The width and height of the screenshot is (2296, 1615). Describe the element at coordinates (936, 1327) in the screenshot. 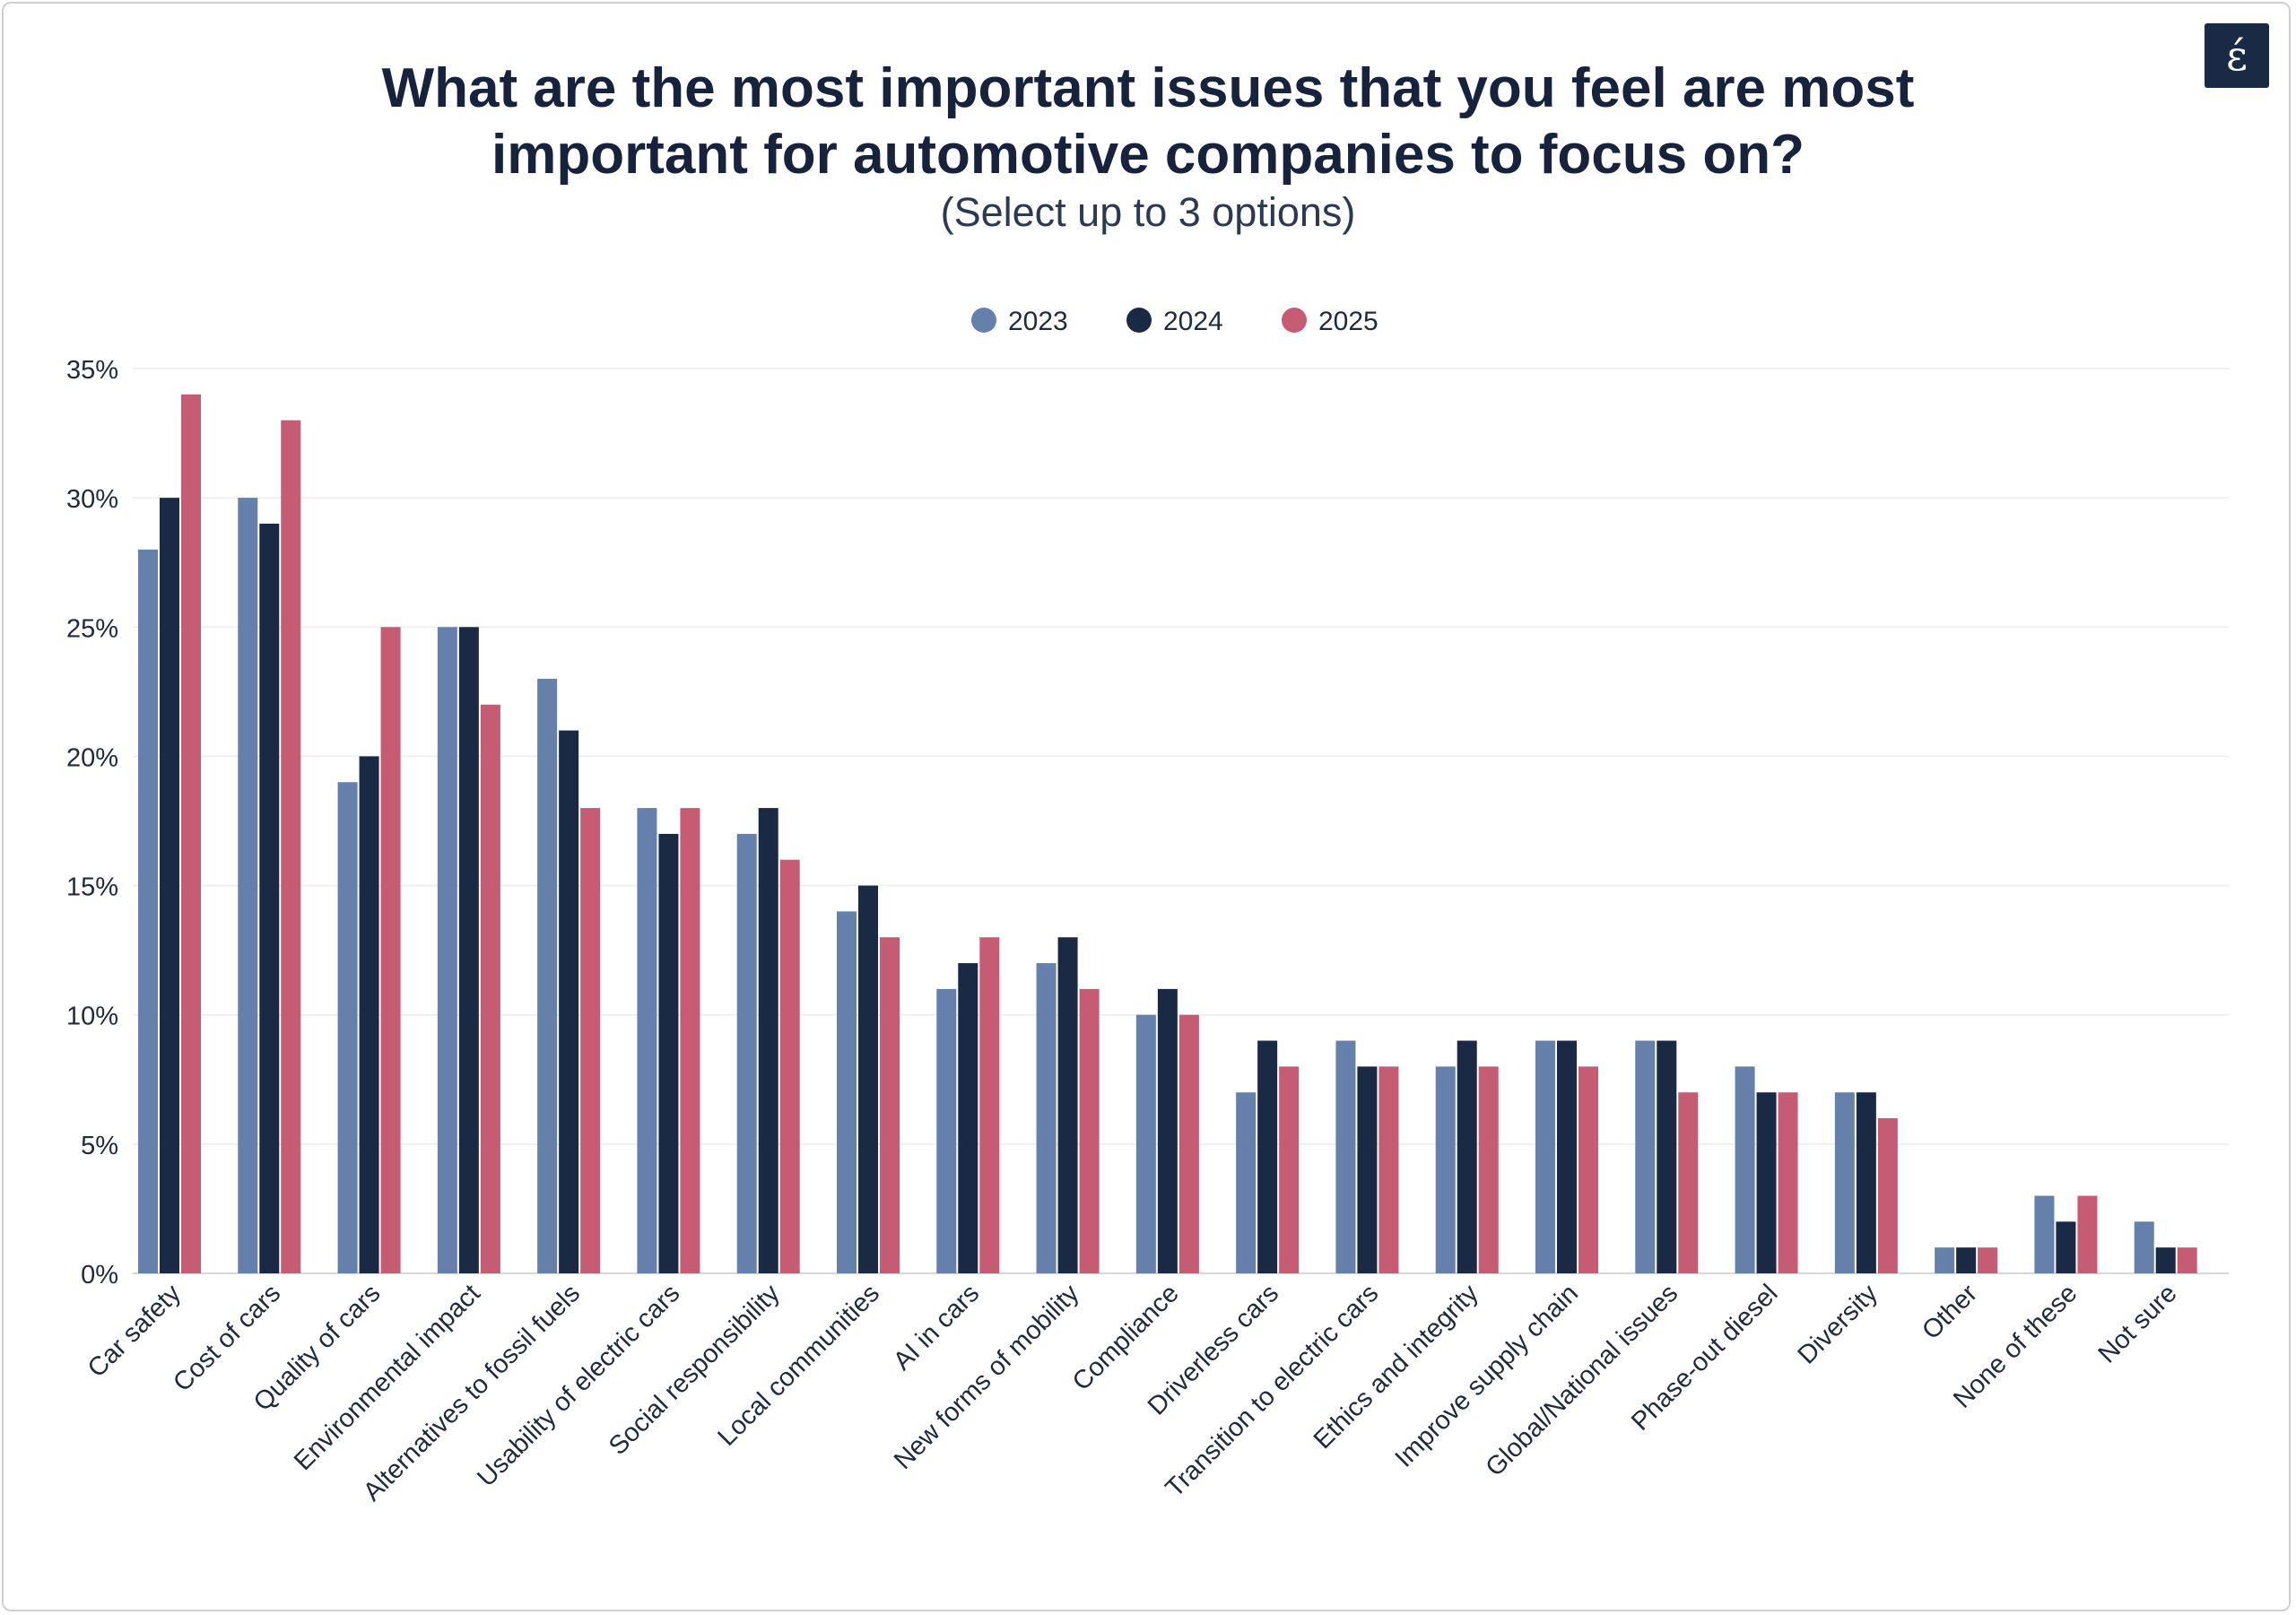

I see `x-tick-label: AI in cars` at that location.